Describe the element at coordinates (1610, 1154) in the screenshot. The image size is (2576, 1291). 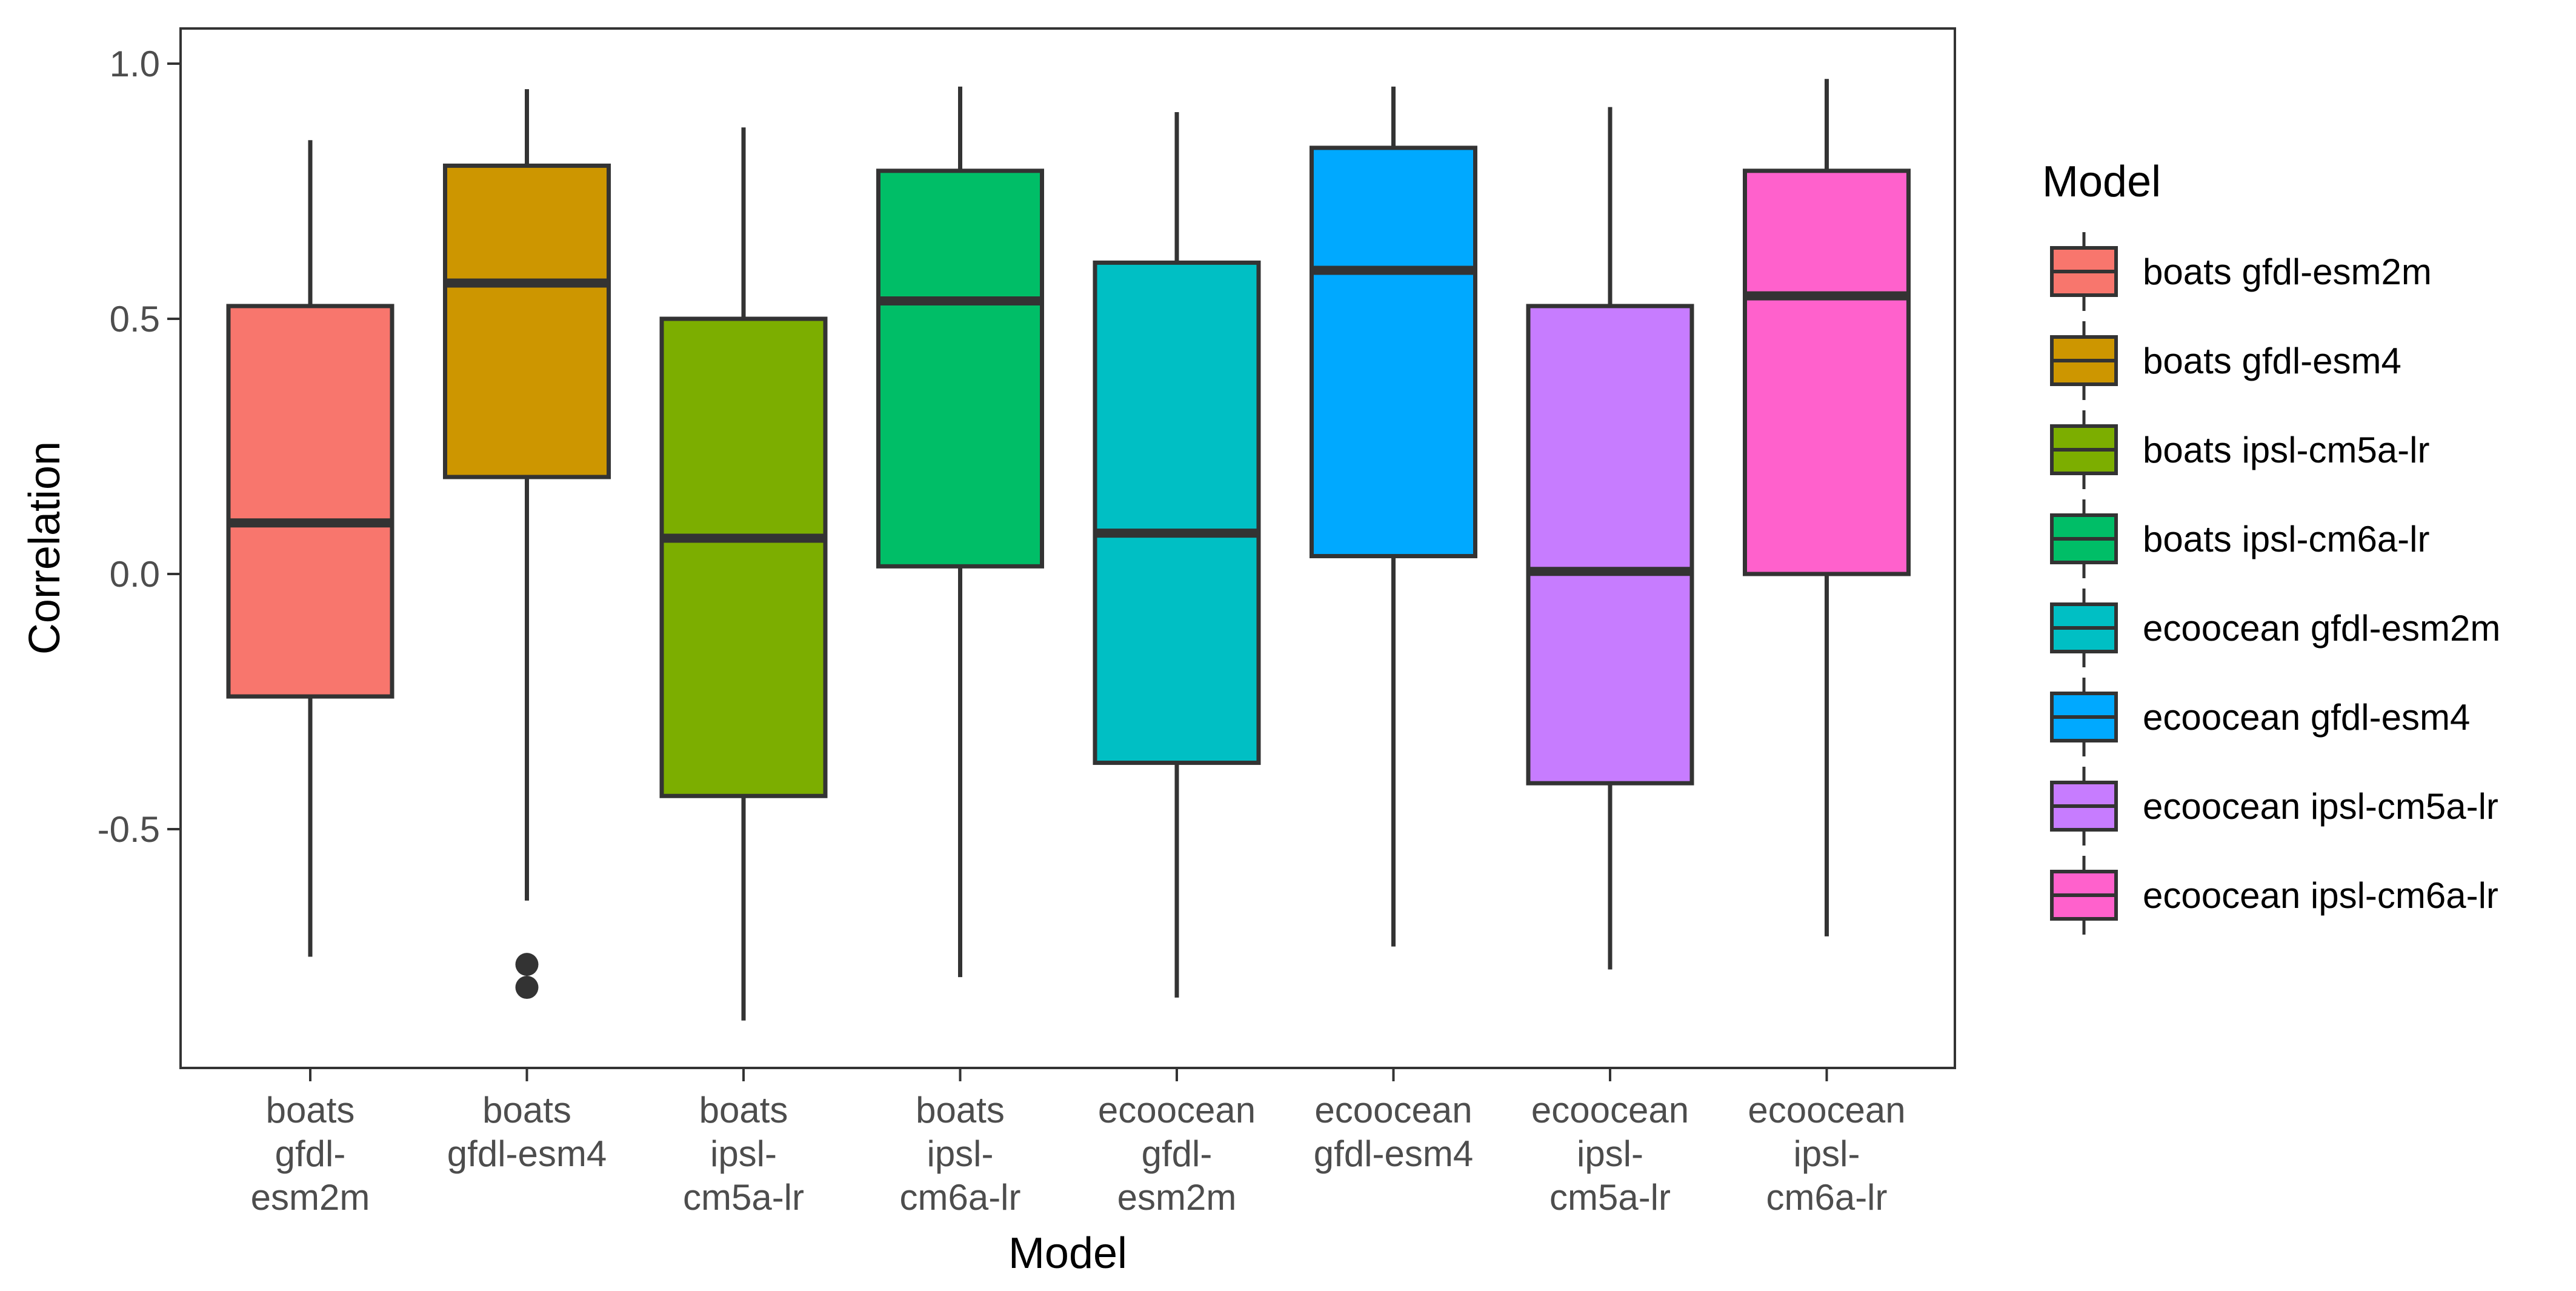
I see `x-tick-label: ecoocean ipsl-cm5a-lr` at that location.